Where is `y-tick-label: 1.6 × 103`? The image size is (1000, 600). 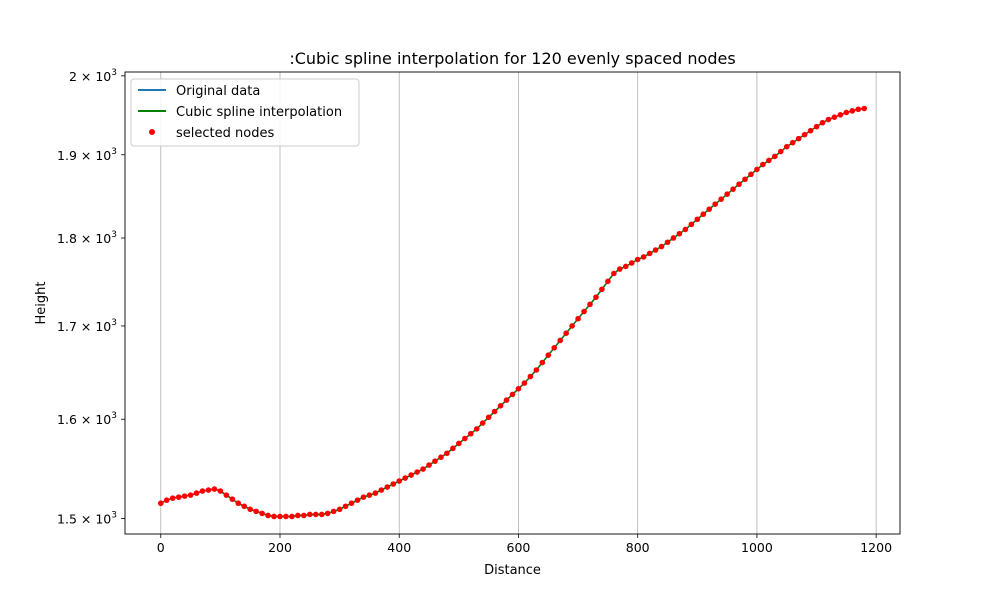
y-tick-label: 1.6 × 103 is located at coordinates (87, 419).